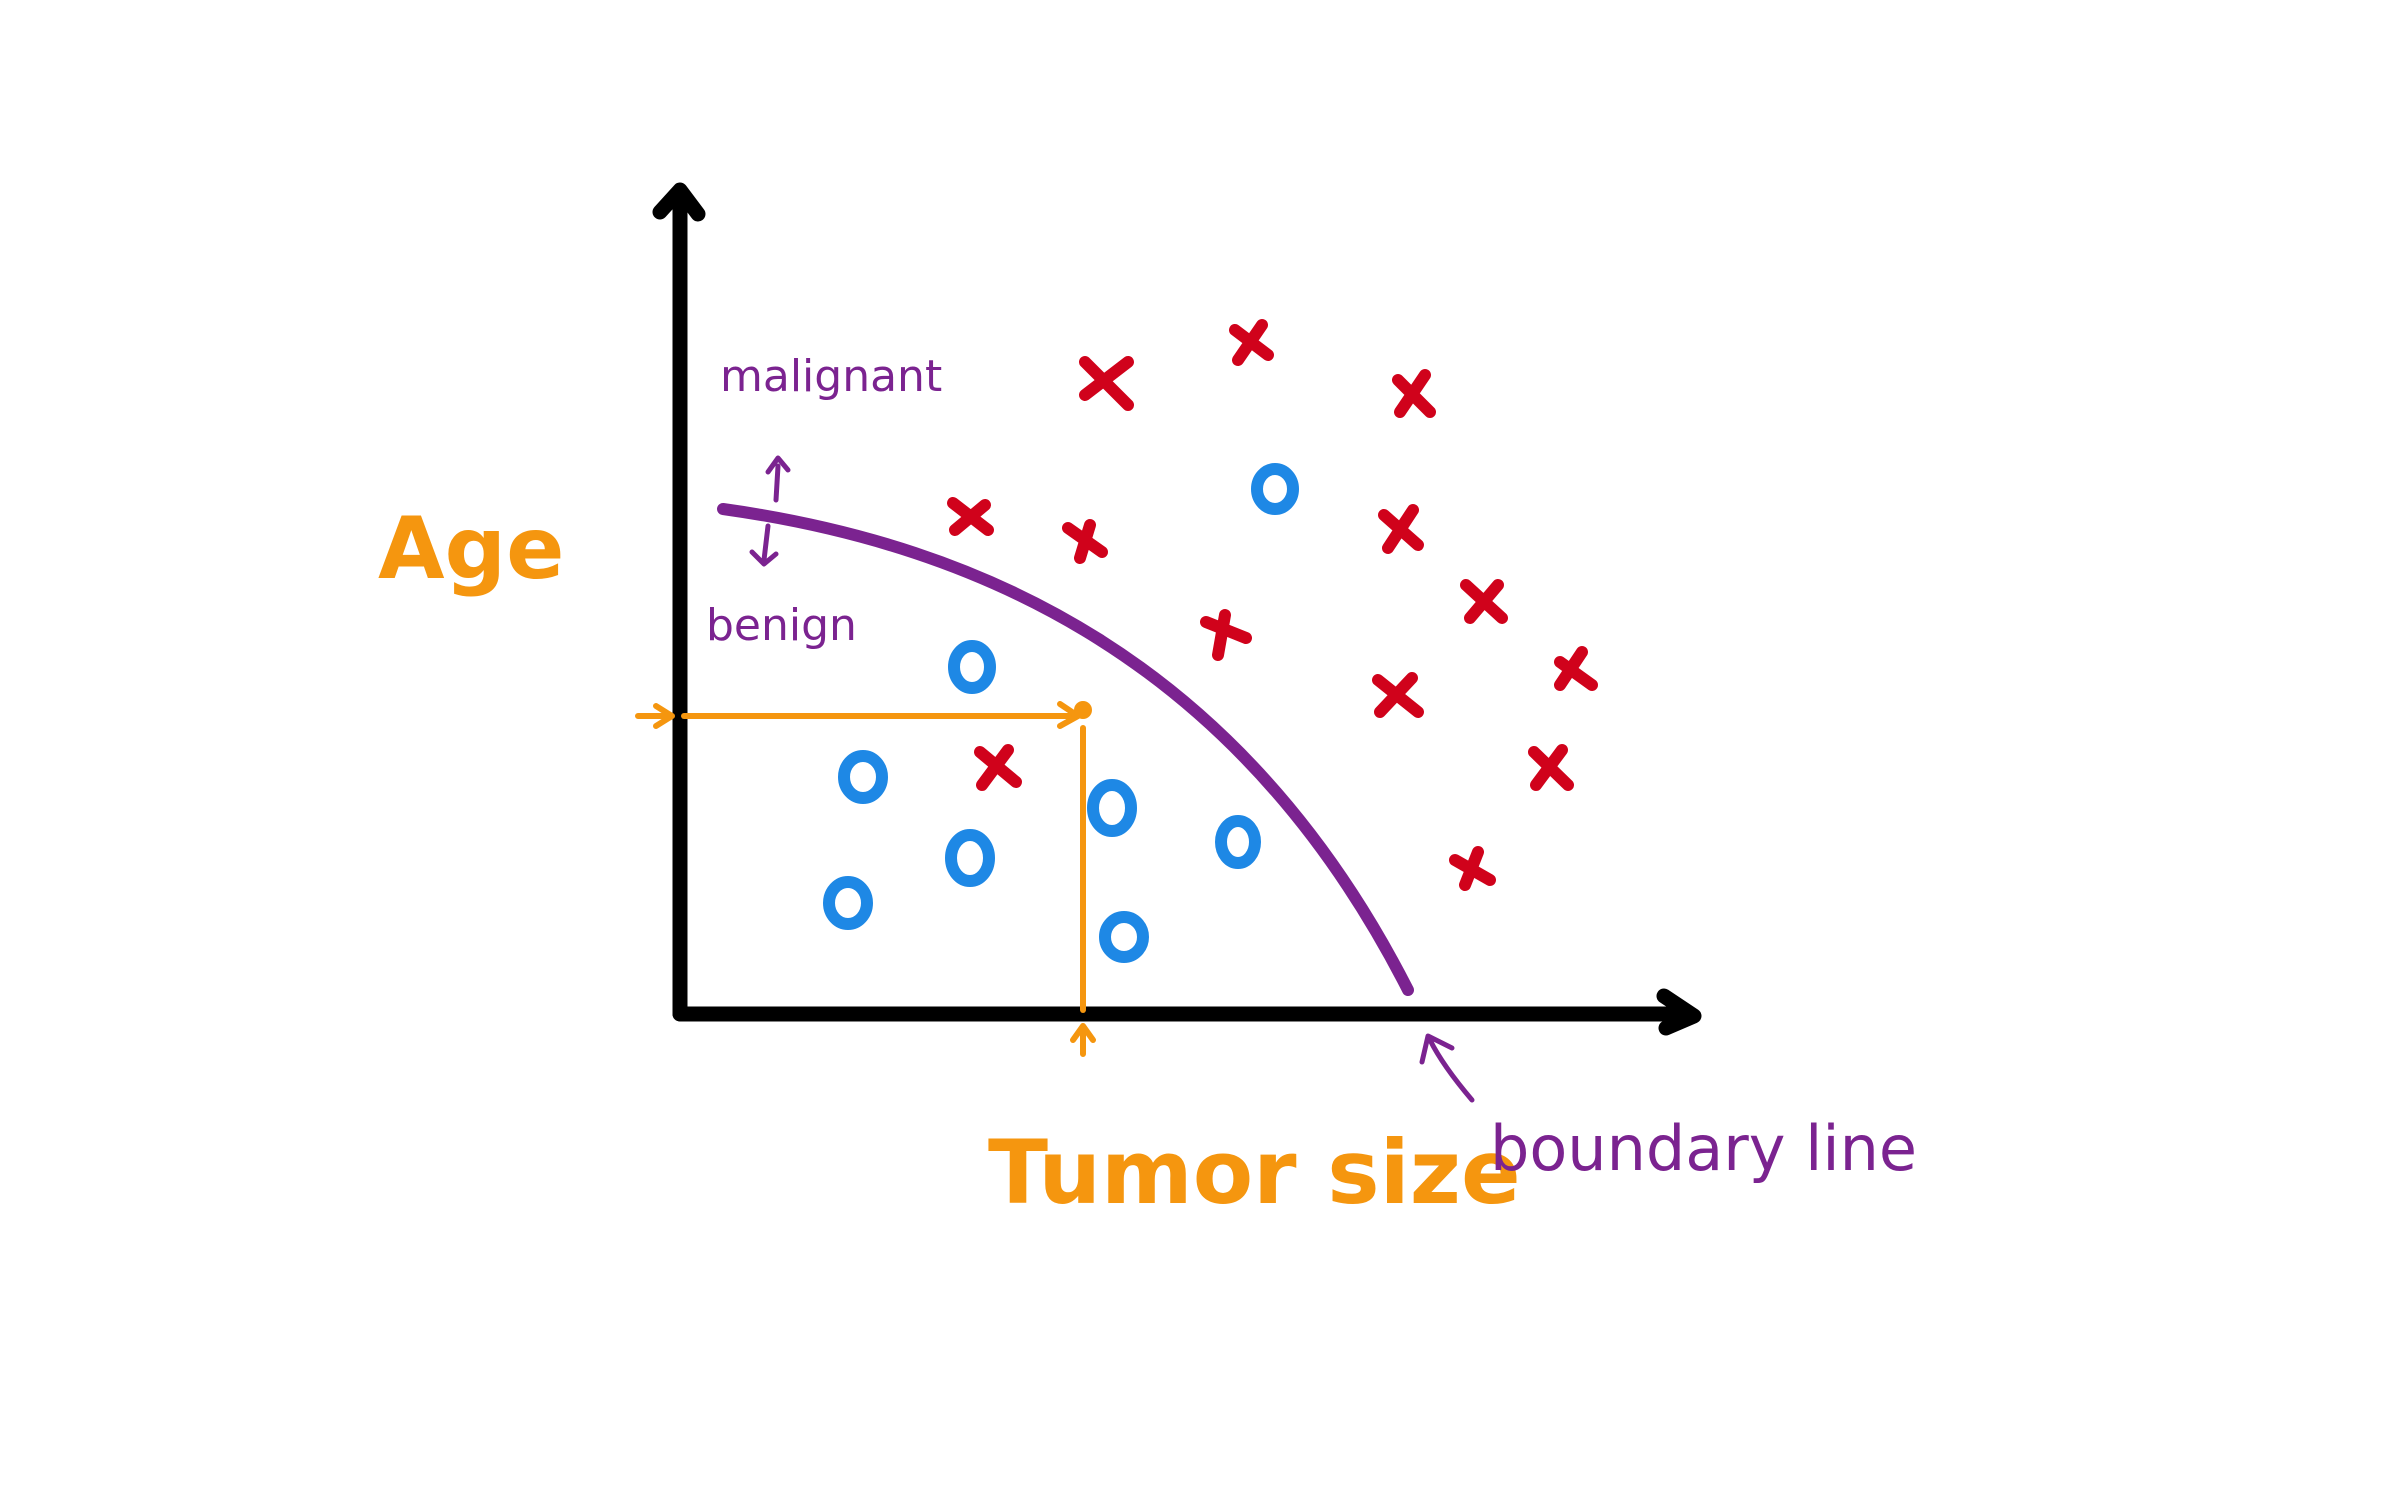 This screenshot has width=2386, height=1491. Describe the element at coordinates (1083, 1040) in the screenshot. I see `x-tick-arrow` at that location.